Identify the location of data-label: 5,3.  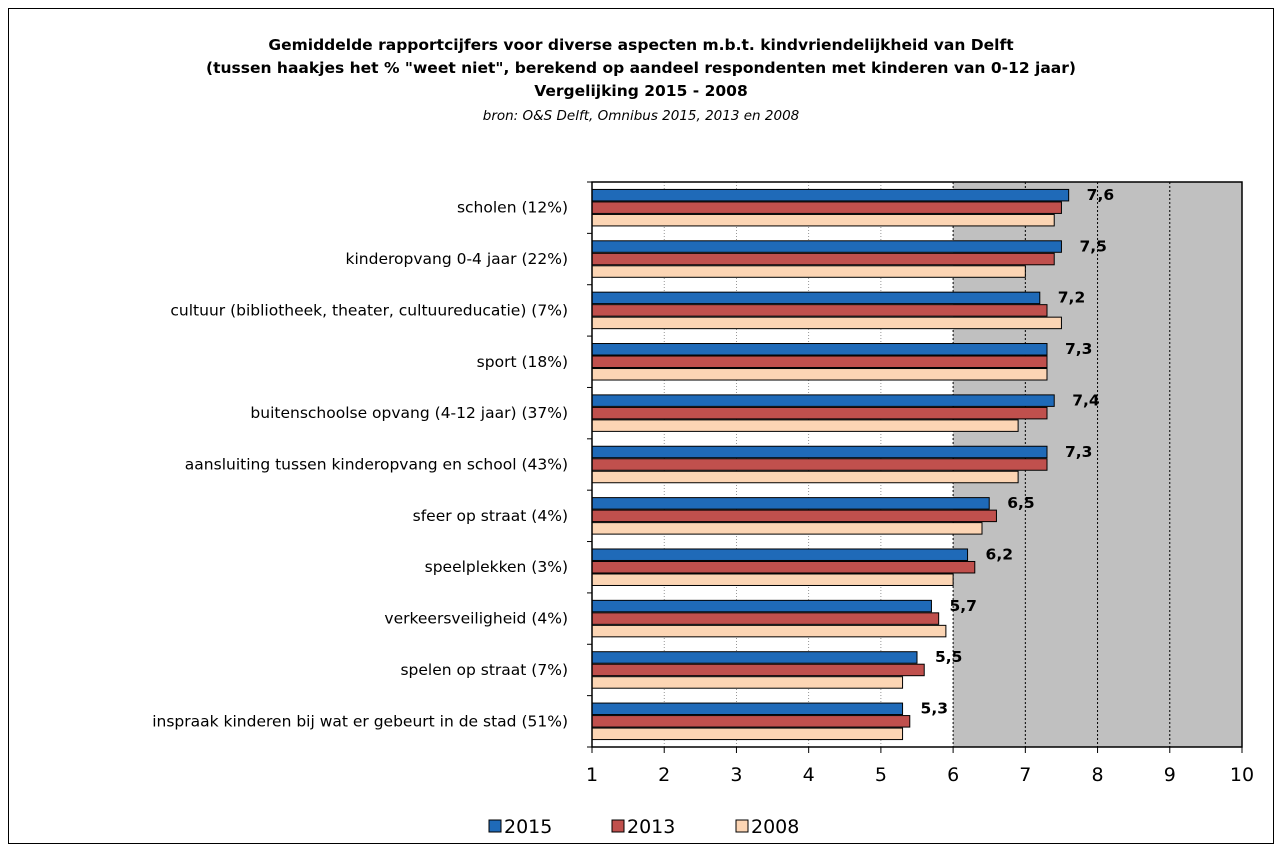
(934, 709).